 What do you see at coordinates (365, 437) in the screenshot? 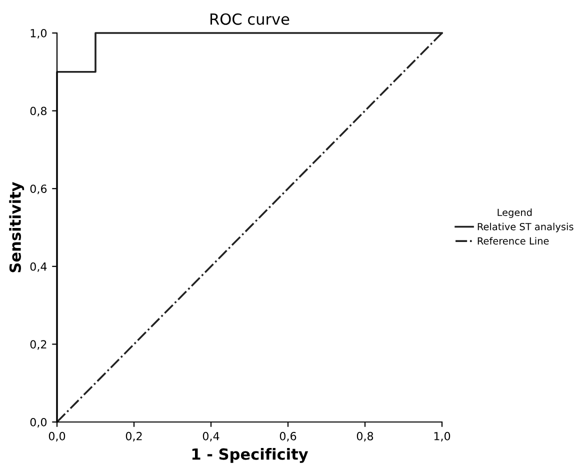
I see `x-tick-label: 0,8` at bounding box center [365, 437].